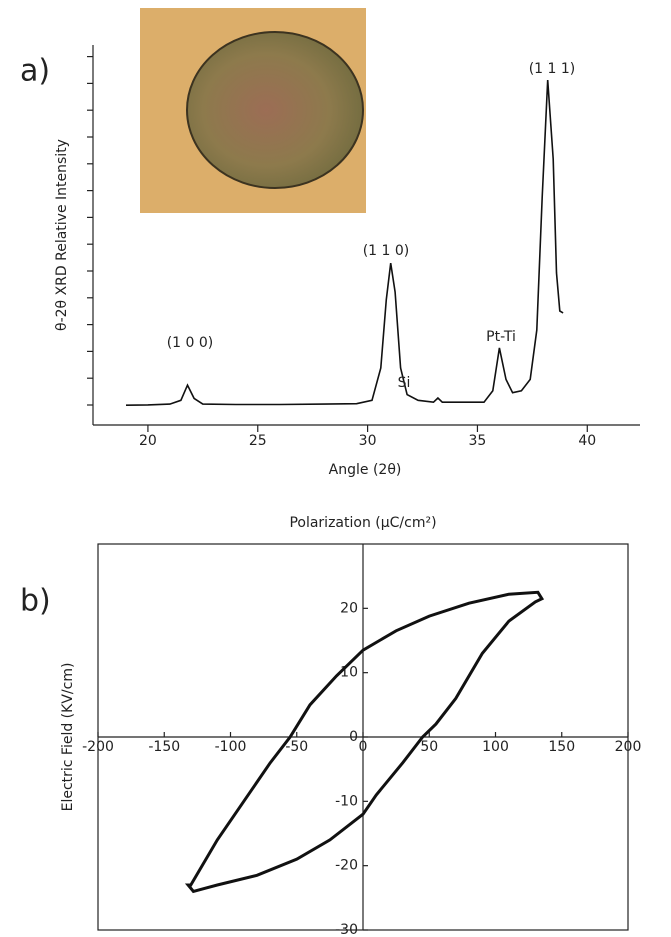 The height and width of the screenshot is (937, 671). I want to click on x-tick-label: 40, so click(587, 441).